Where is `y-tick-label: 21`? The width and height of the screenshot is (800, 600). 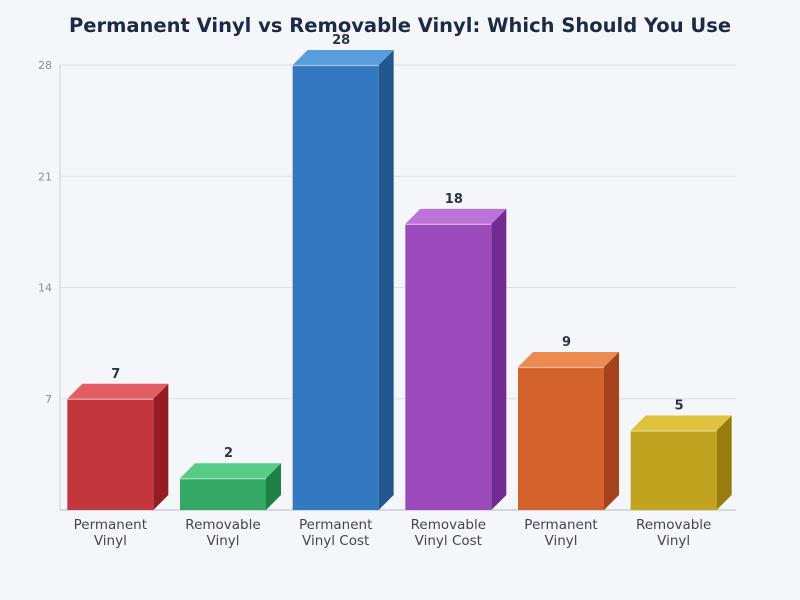
y-tick-label: 21 is located at coordinates (45, 176).